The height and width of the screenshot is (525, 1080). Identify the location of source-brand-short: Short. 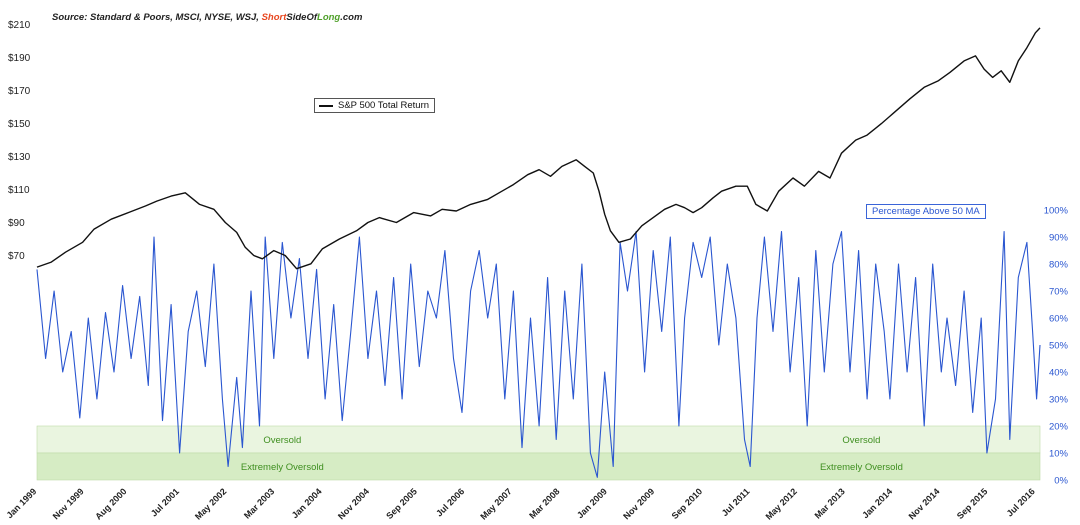
(274, 17).